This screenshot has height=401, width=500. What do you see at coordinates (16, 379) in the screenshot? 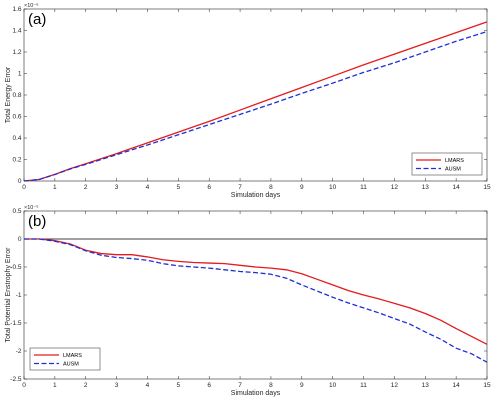
I see `y-tick-label: -2.5` at bounding box center [16, 379].